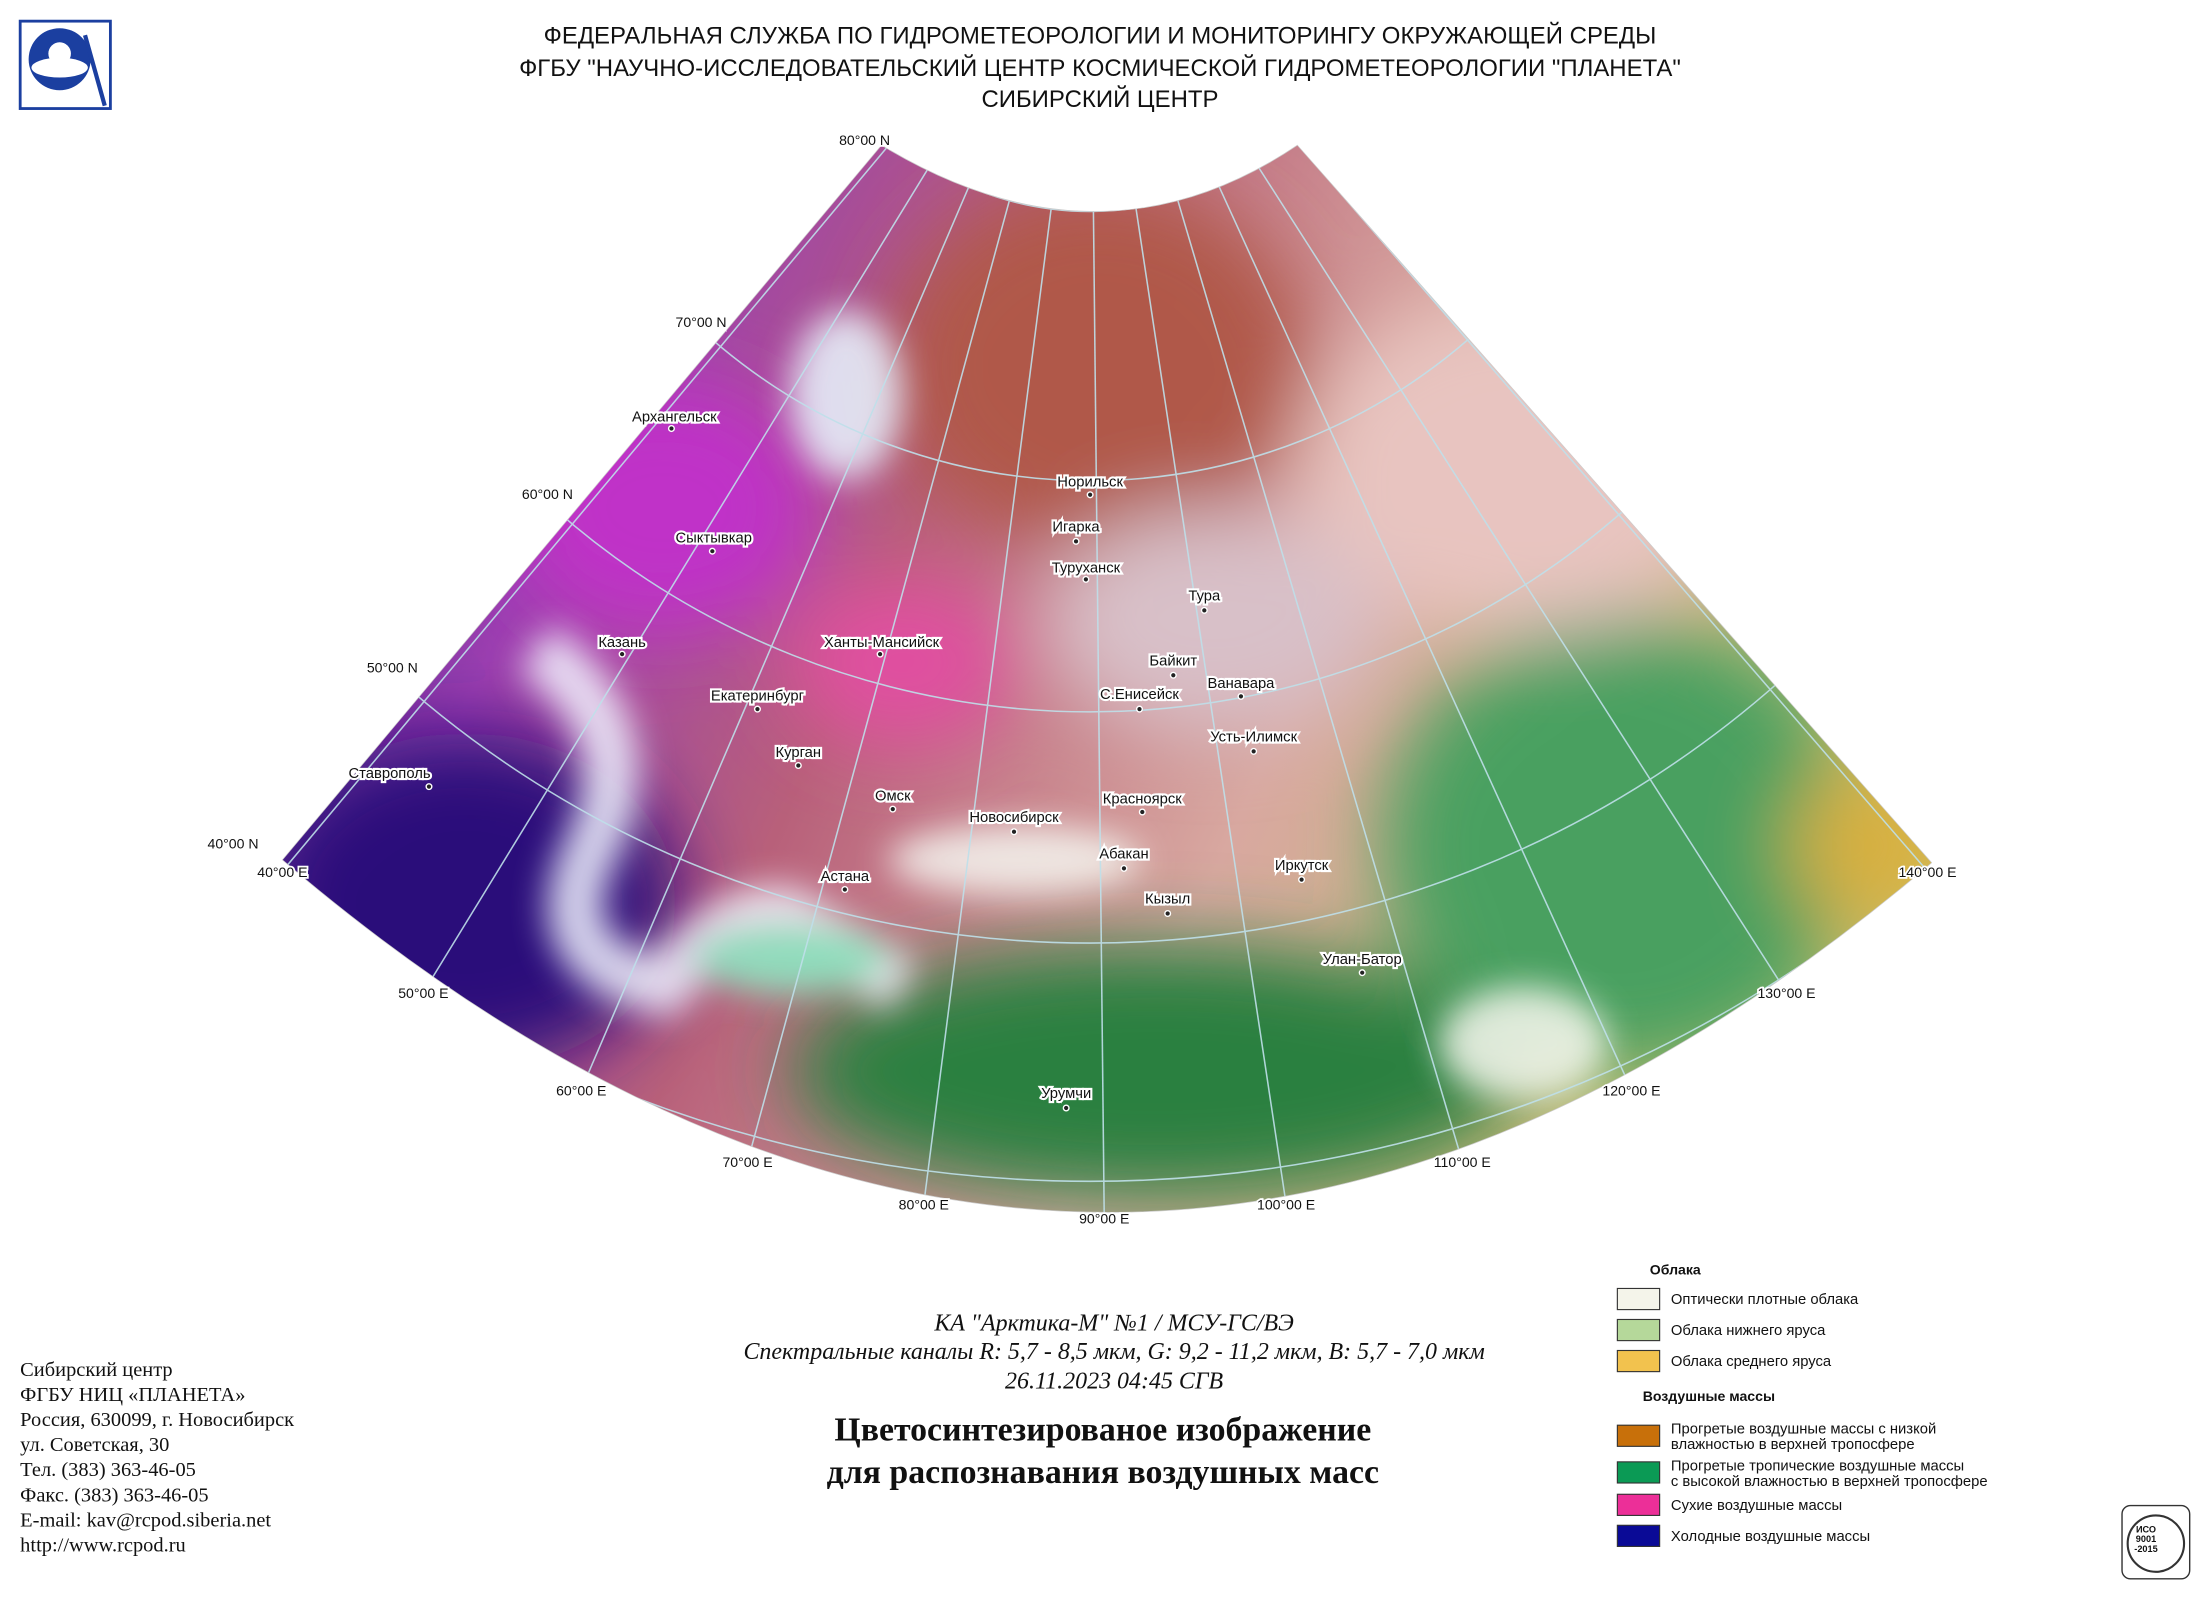 Image resolution: width=2200 pixels, height=1600 pixels. I want to click on city-label: Байкит, so click(1173, 661).